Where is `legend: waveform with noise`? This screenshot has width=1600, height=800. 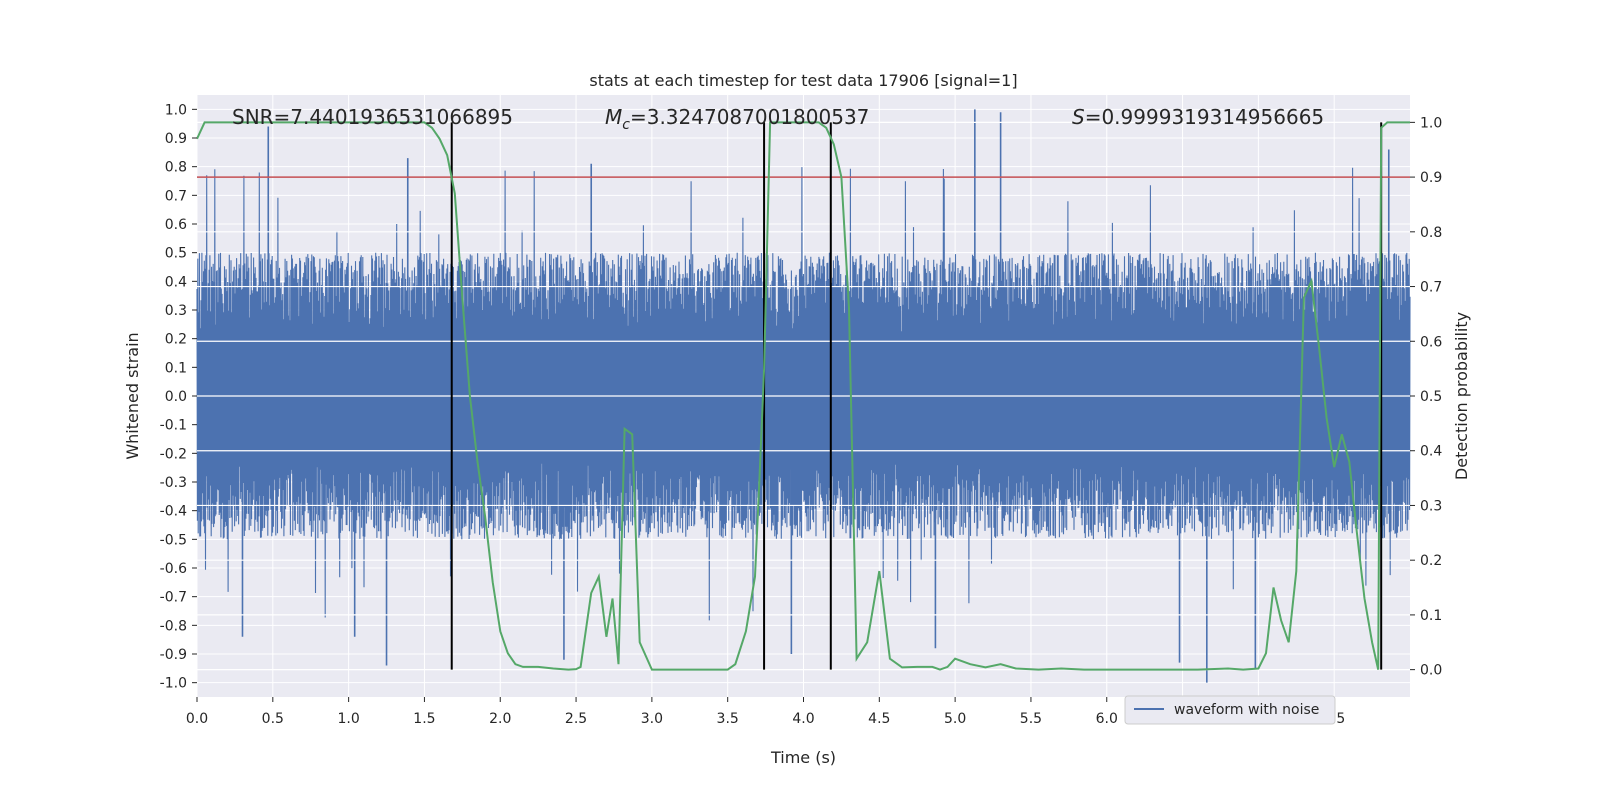 legend: waveform with noise is located at coordinates (1230, 710).